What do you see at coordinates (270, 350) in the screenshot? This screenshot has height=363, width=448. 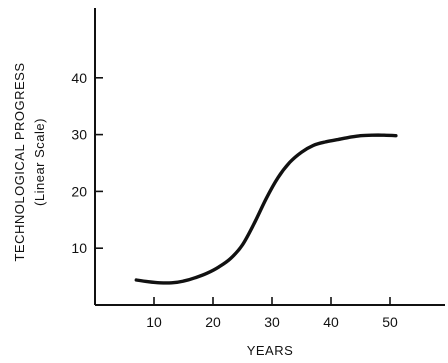 I see `x-axis-label: YEARS` at bounding box center [270, 350].